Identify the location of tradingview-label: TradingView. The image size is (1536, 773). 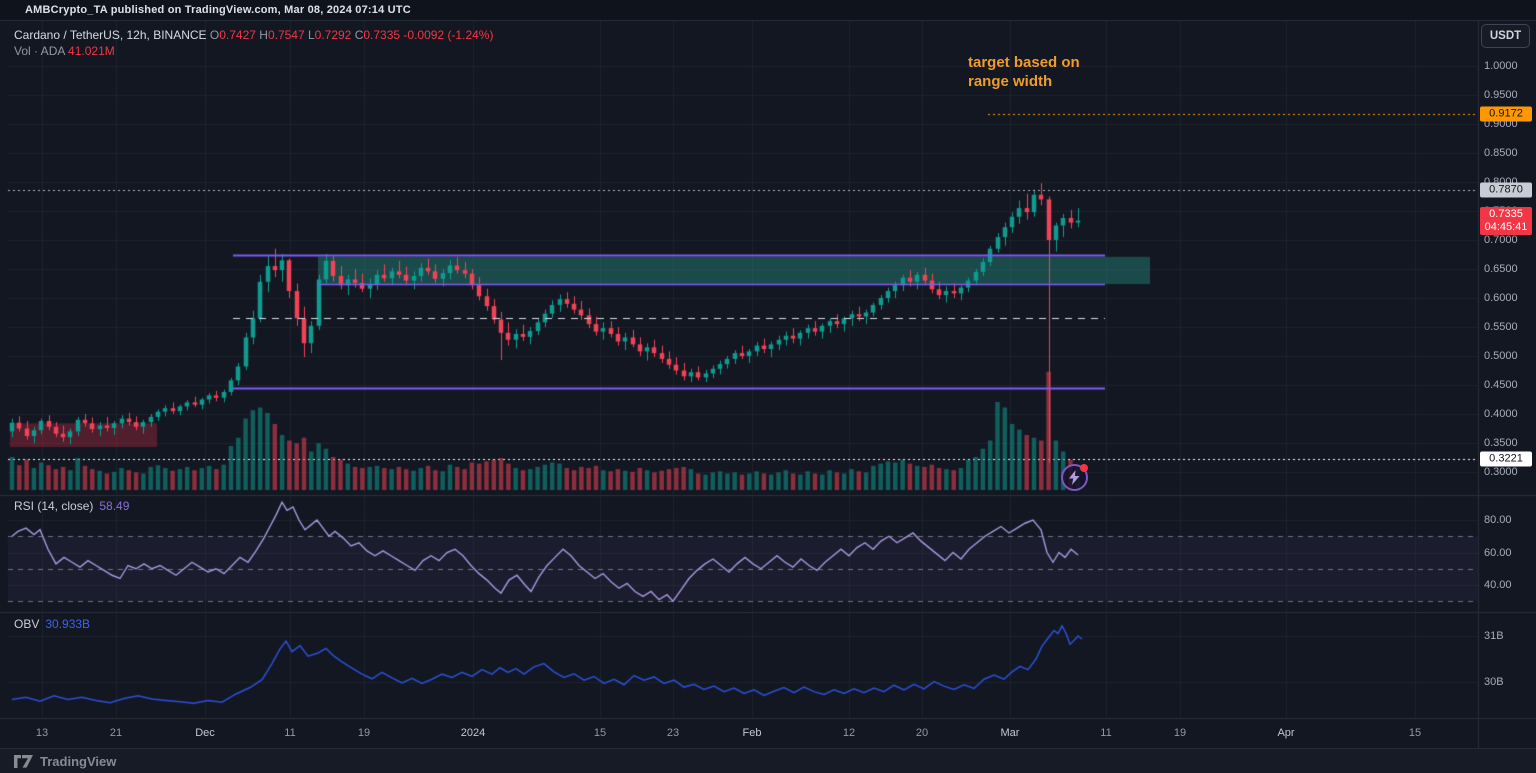
(78, 761).